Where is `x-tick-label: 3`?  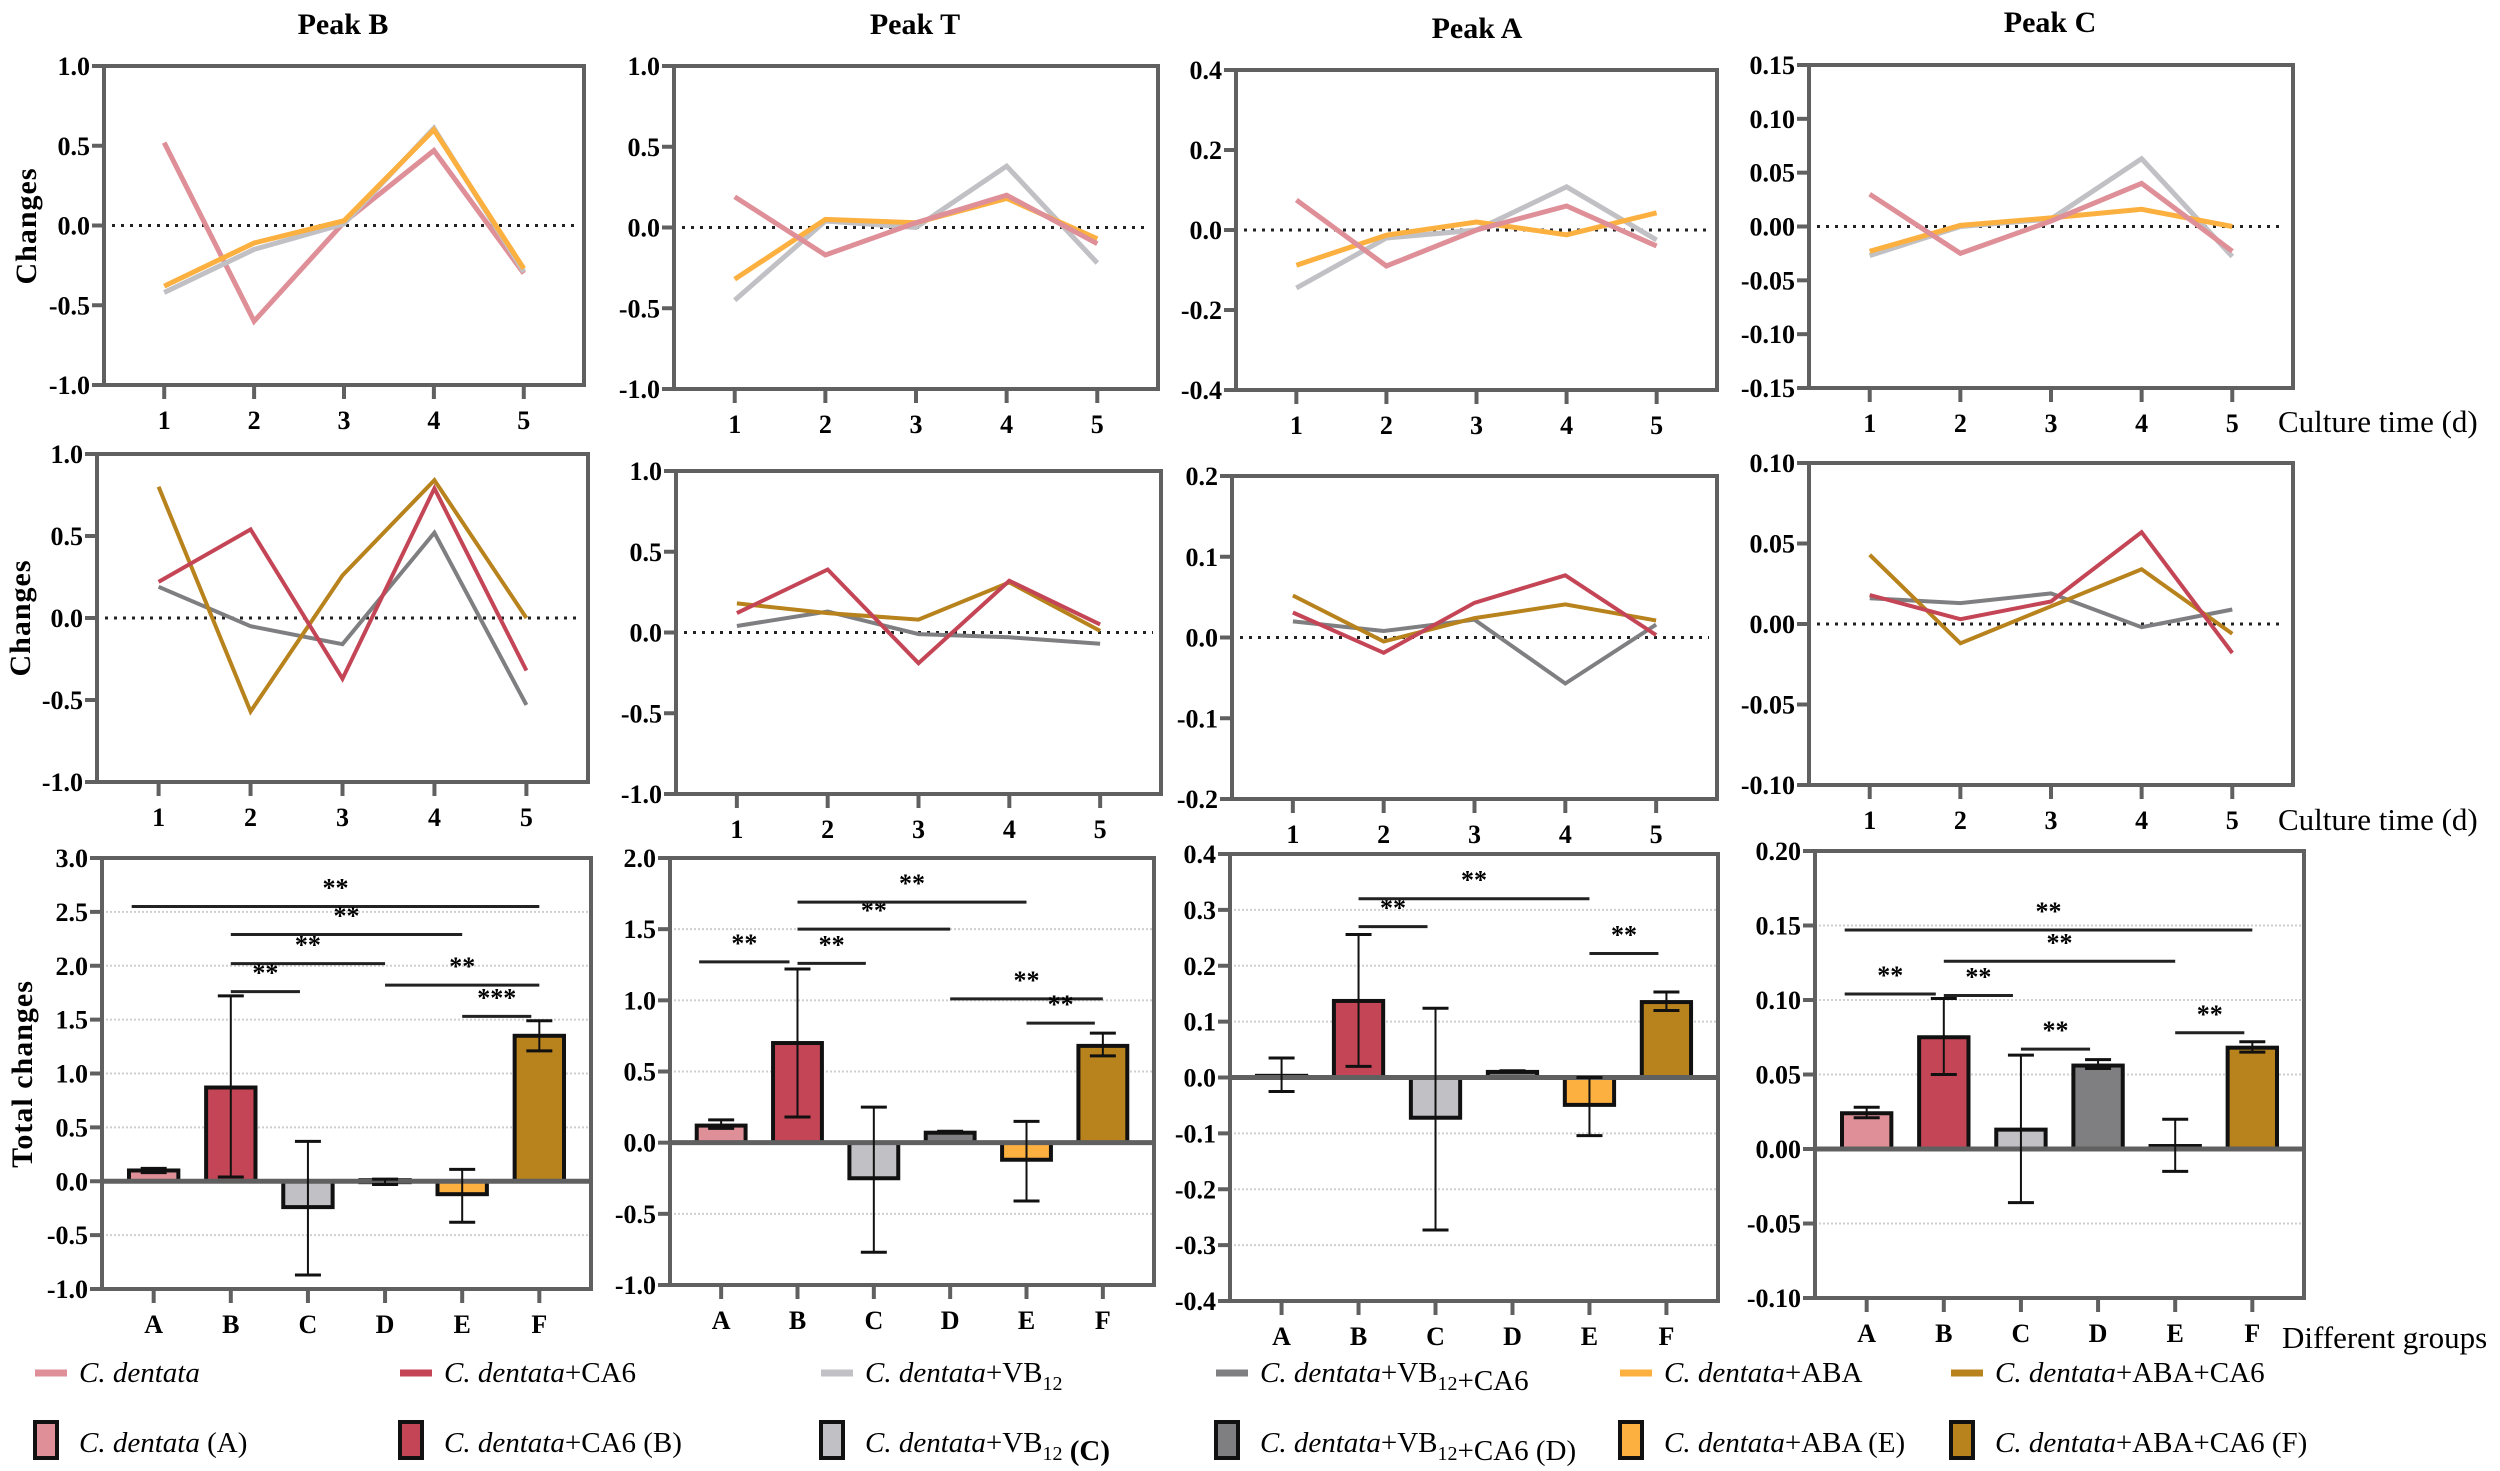
x-tick-label: 3 is located at coordinates (916, 424).